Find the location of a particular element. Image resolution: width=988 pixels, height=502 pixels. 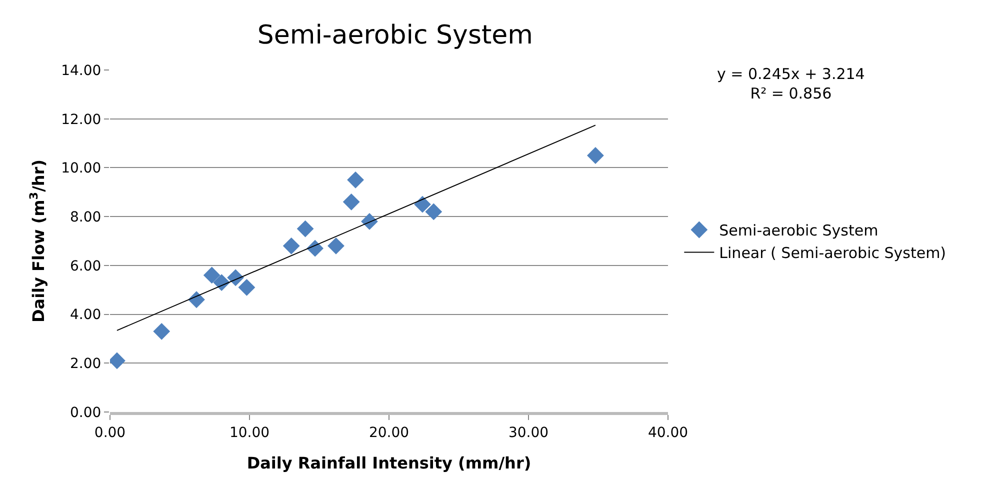

y-tick-label: 4.00 is located at coordinates (86, 315).